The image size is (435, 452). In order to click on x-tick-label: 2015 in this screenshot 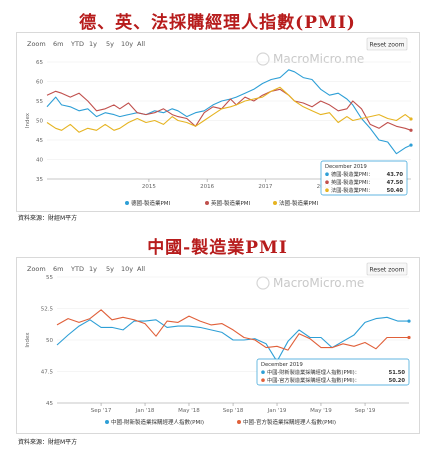, I will do `click(149, 187)`.